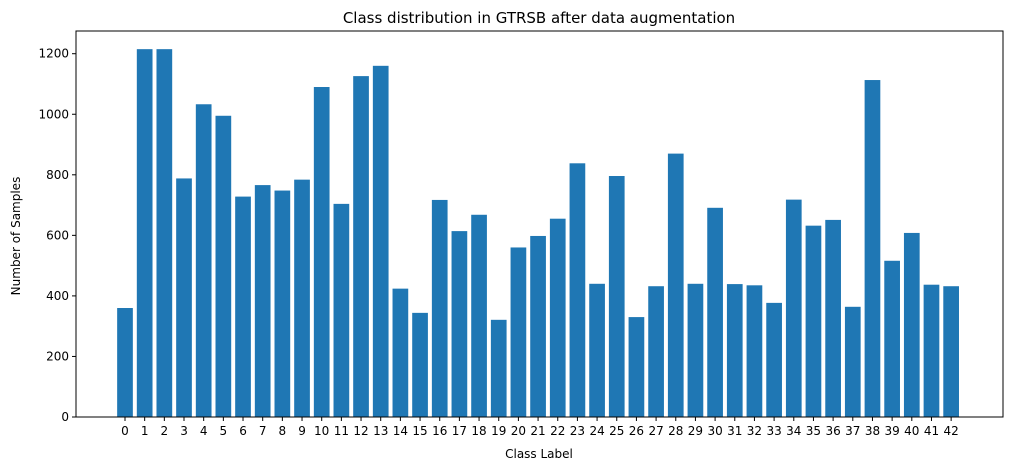  What do you see at coordinates (57, 296) in the screenshot?
I see `y-tick-label: 400` at bounding box center [57, 296].